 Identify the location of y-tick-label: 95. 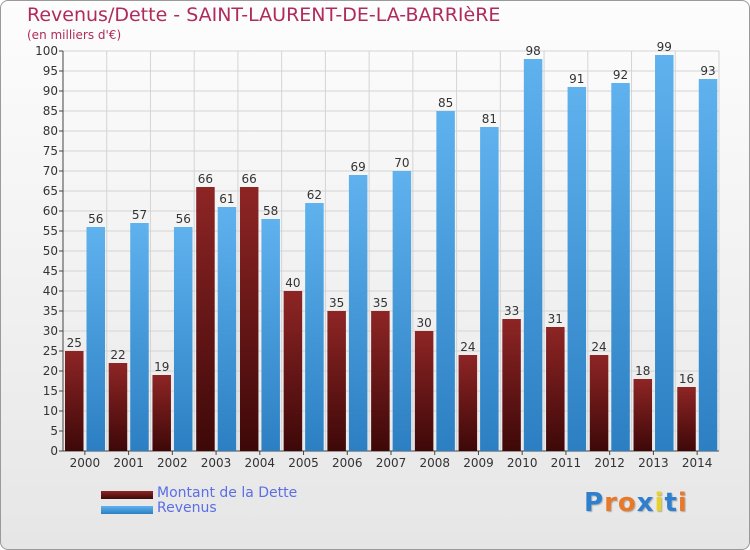
(50, 71).